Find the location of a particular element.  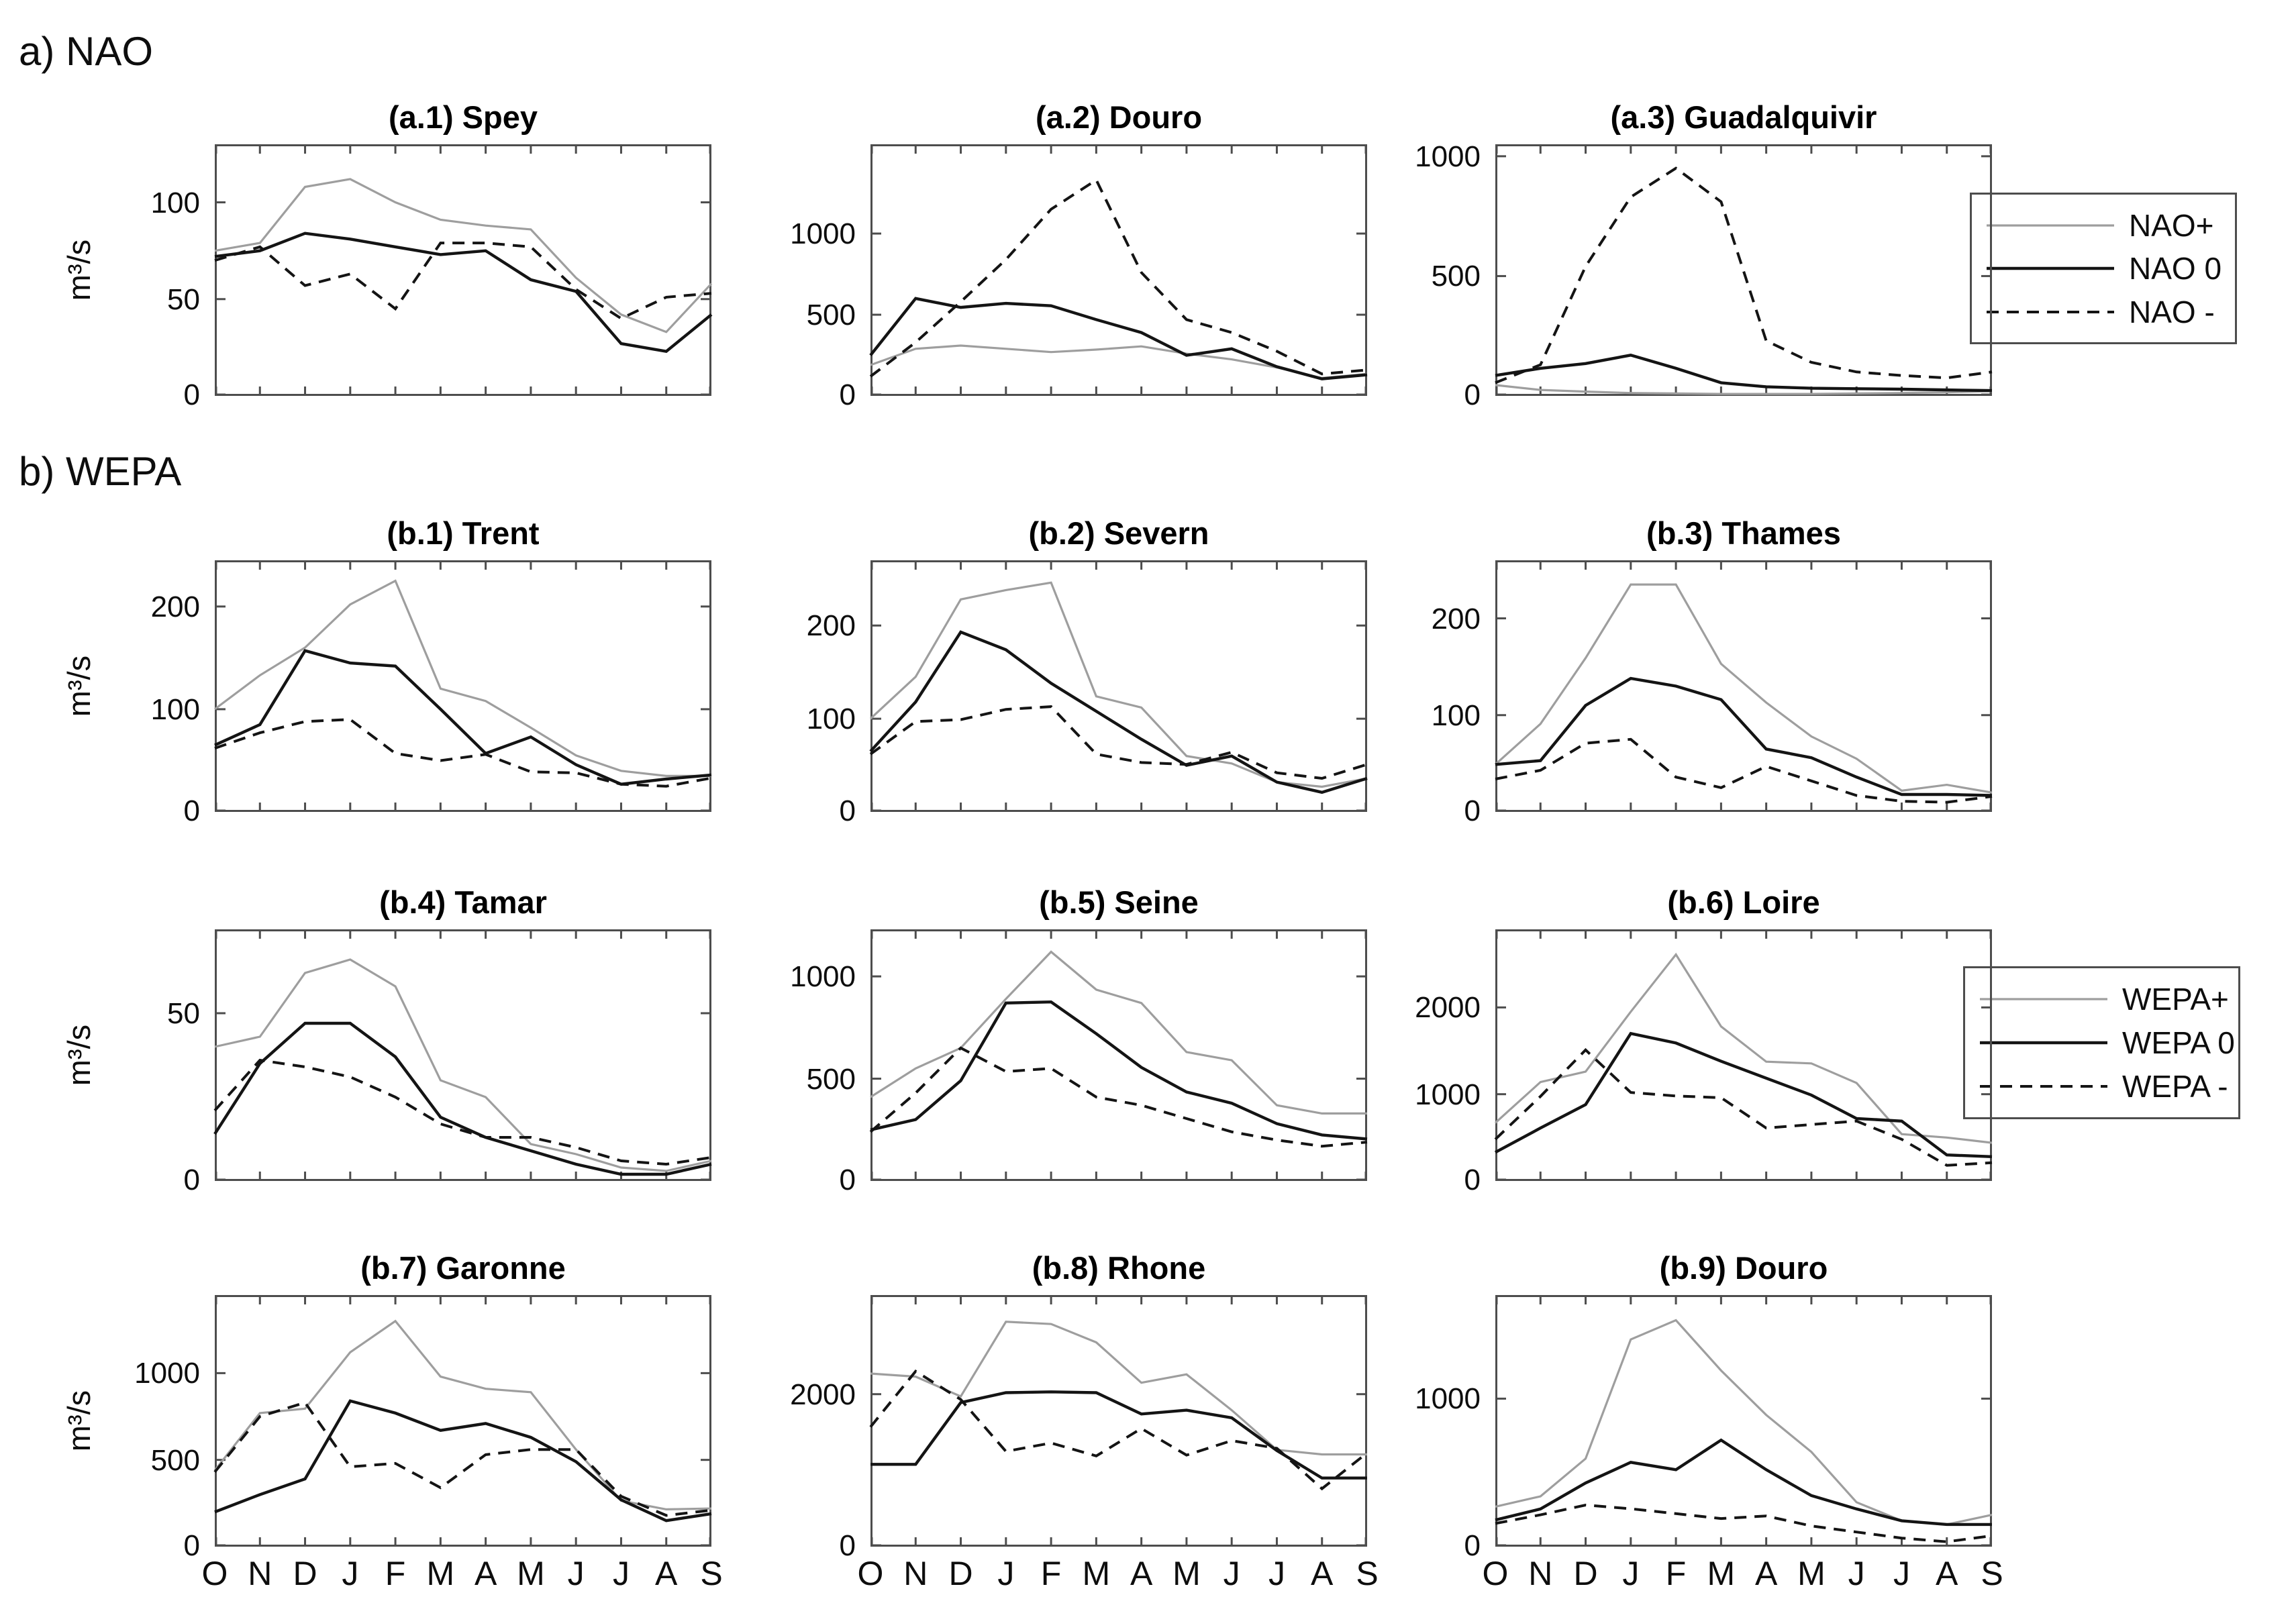

chart-canvas-b6 is located at coordinates (1743, 1055).